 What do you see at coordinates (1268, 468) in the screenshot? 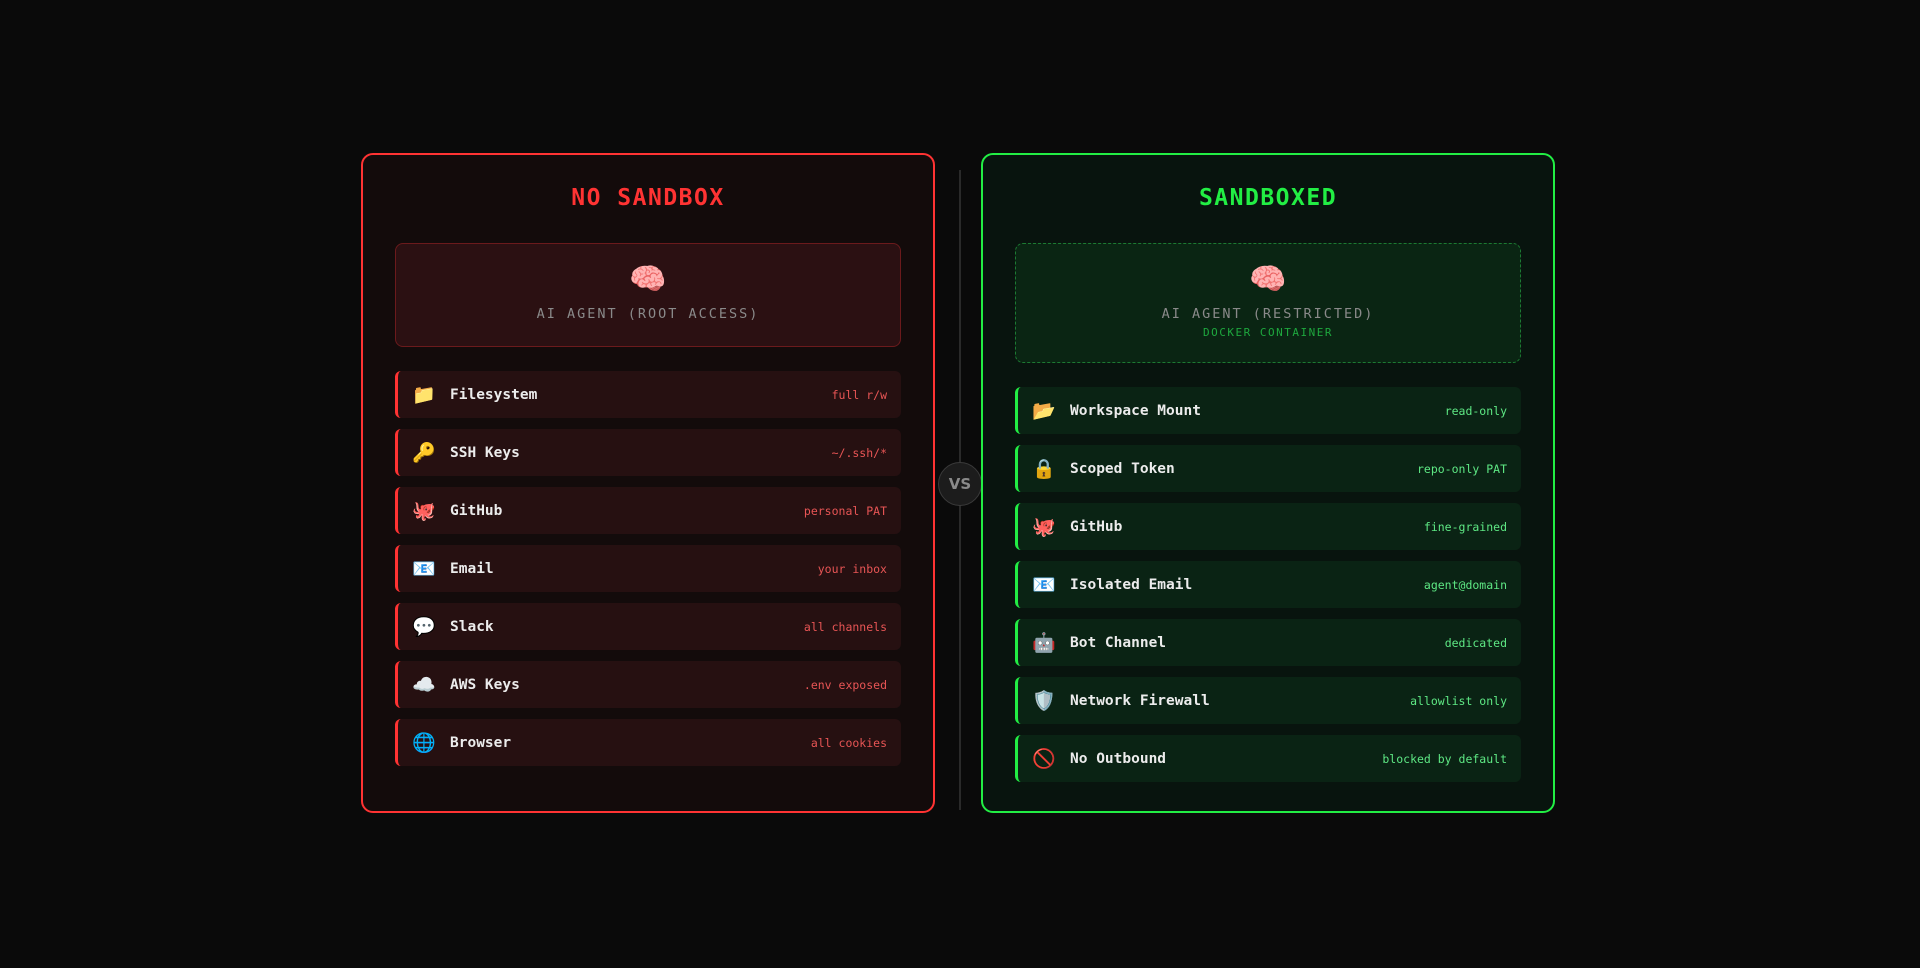
I see `list-item: 🔒 Scoped Token repo-only PAT` at bounding box center [1268, 468].